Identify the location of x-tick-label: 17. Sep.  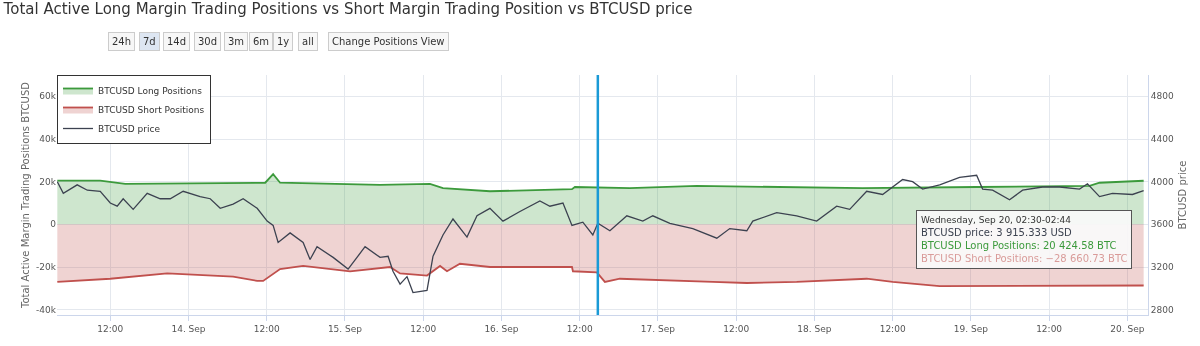
(658, 328).